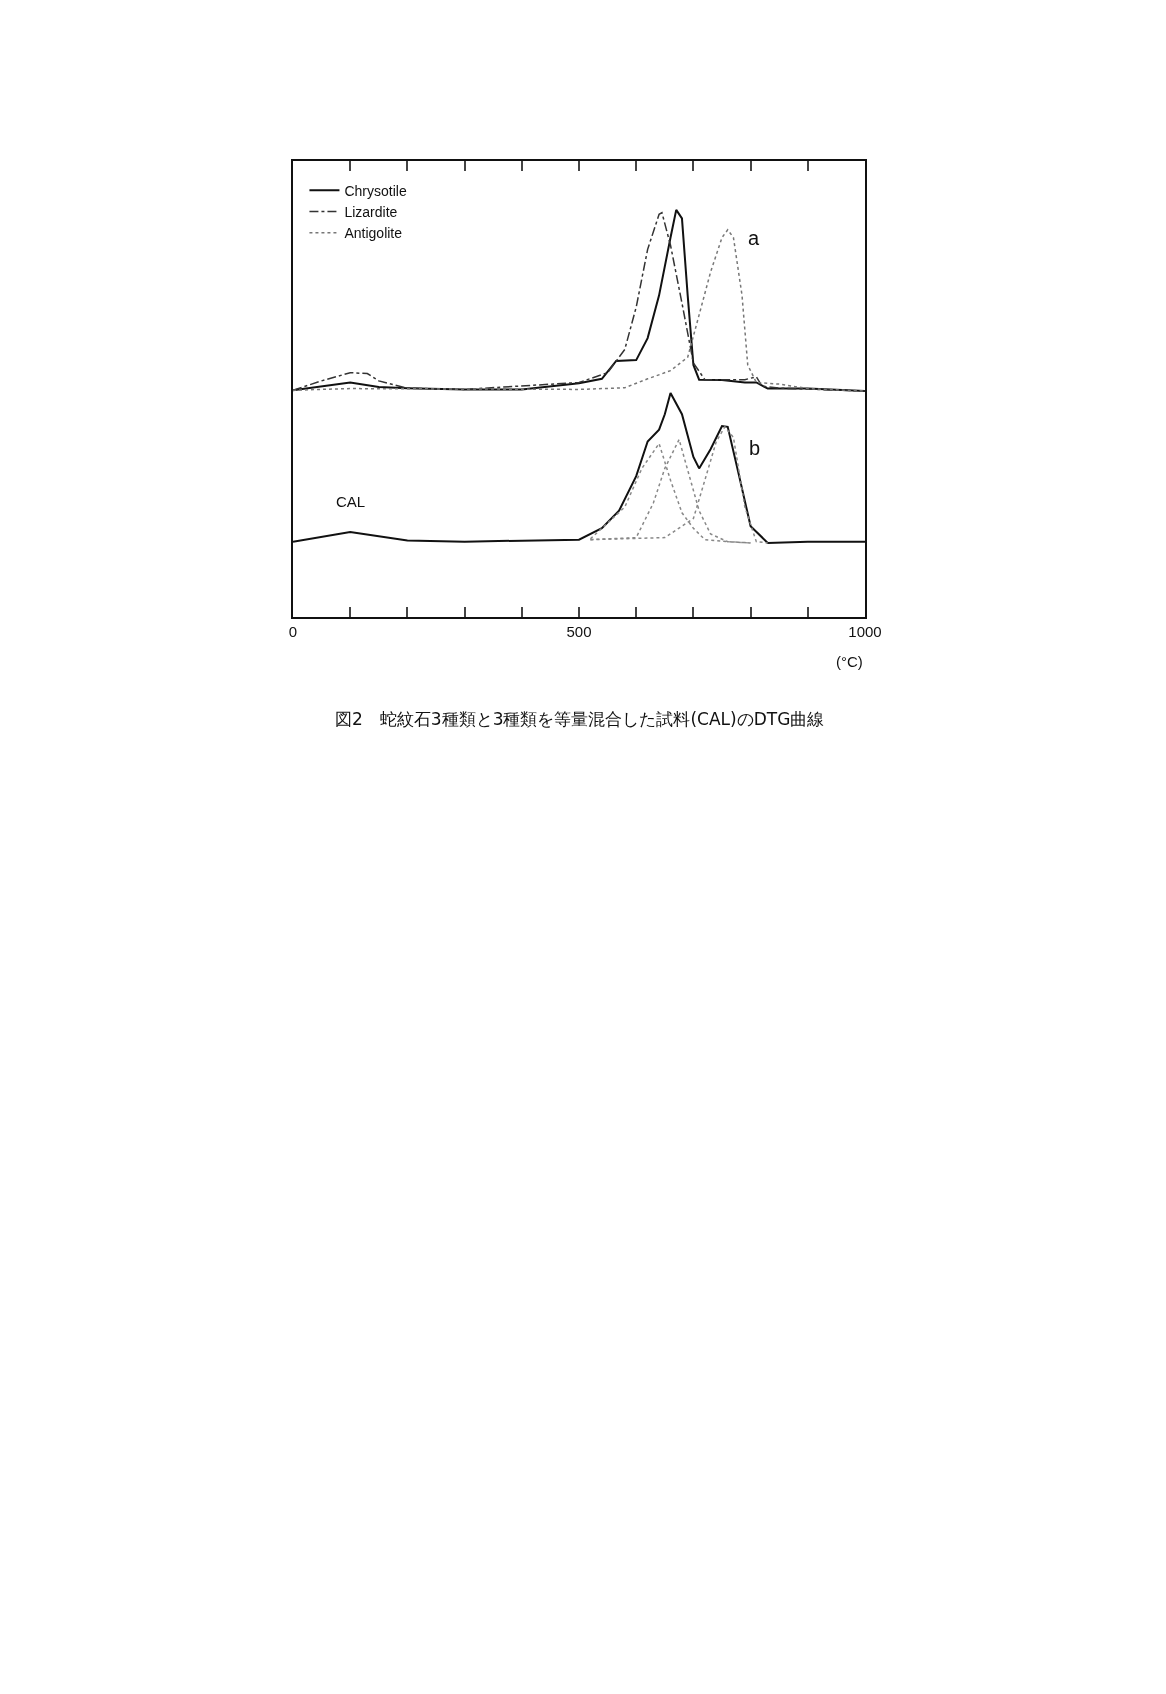 The image size is (1166, 1694). I want to click on x-tick-label: 0, so click(293, 631).